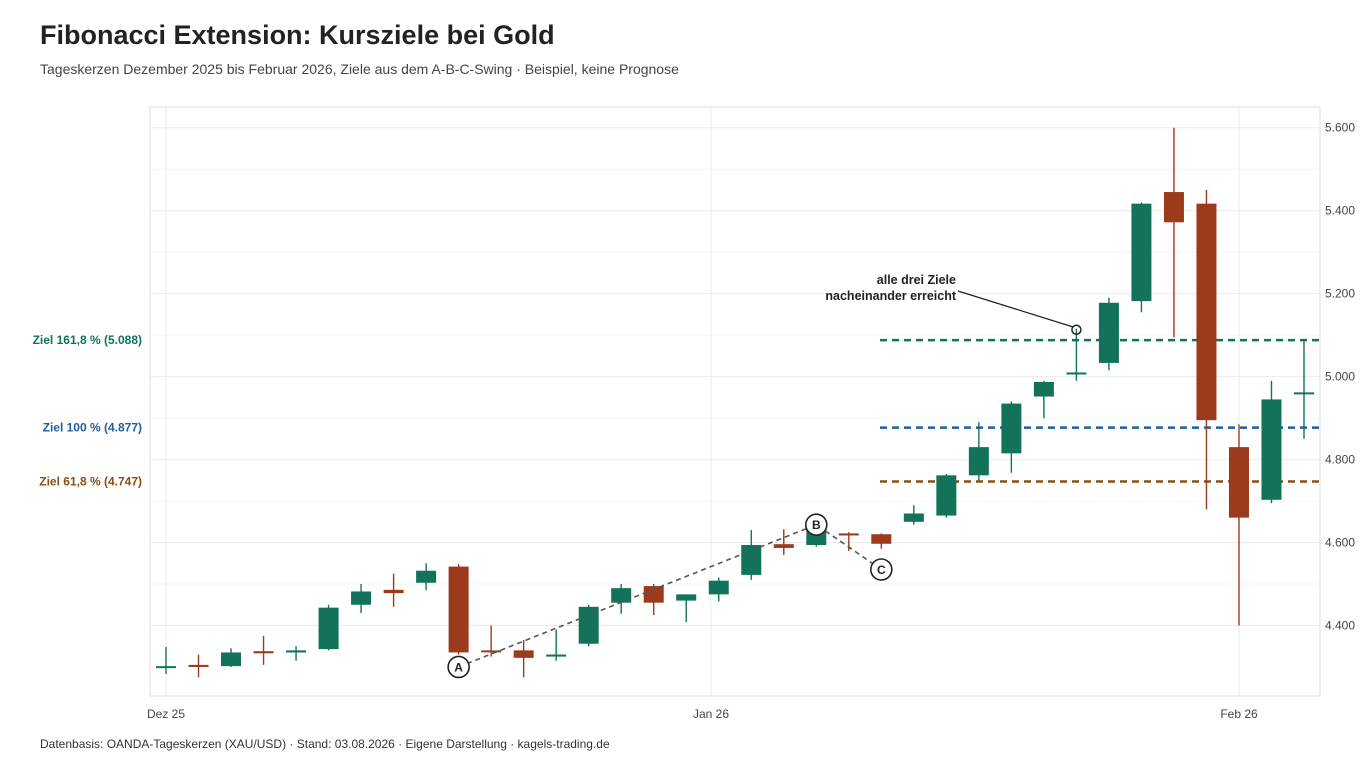  Describe the element at coordinates (953, 304) in the screenshot. I see `annotation: alle drei Ziele nacheinander erreicht` at that location.